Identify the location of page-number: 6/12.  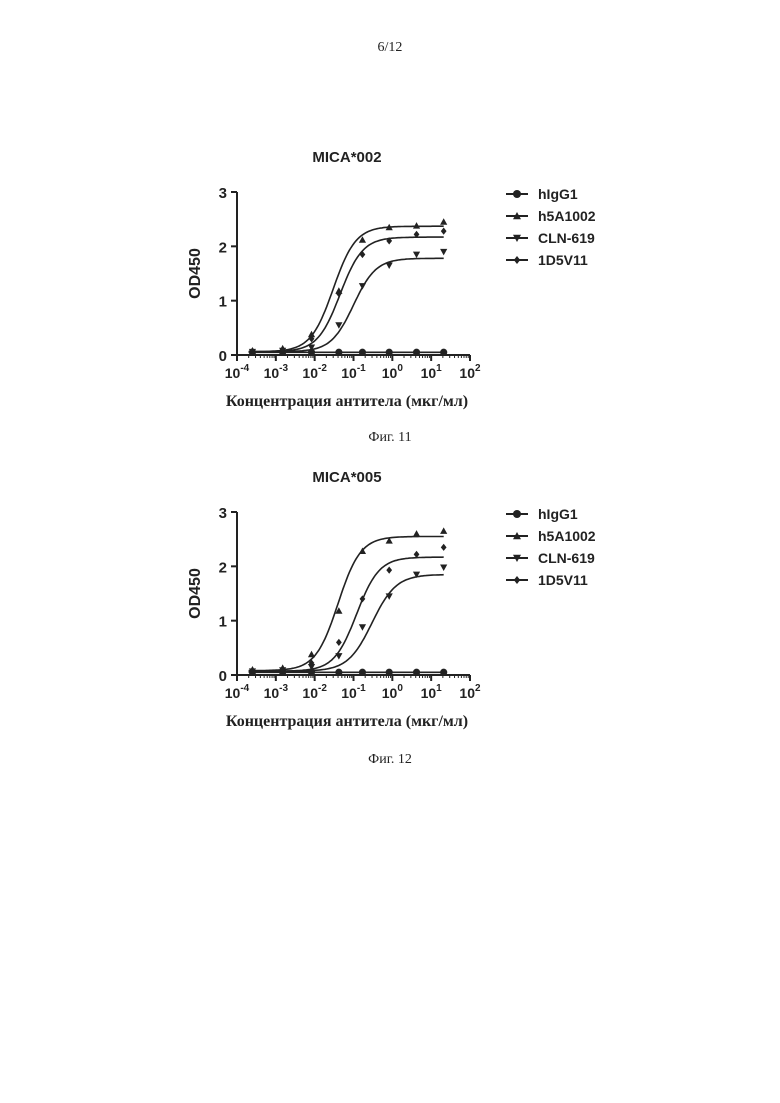
(390, 48).